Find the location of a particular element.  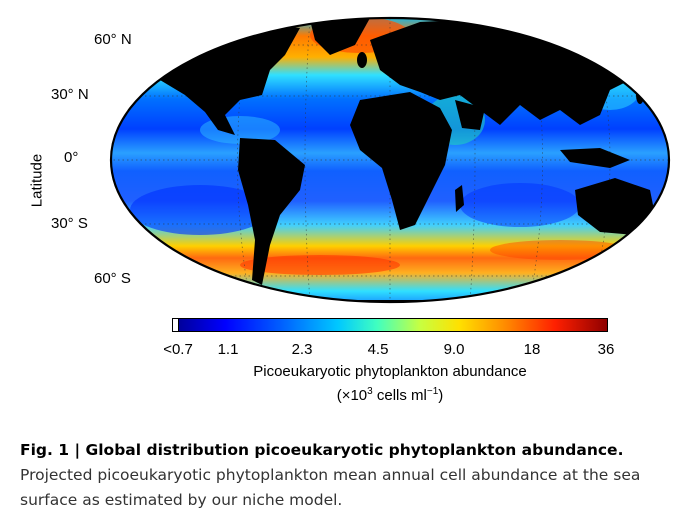

colorbar-tick: 36 is located at coordinates (606, 349).